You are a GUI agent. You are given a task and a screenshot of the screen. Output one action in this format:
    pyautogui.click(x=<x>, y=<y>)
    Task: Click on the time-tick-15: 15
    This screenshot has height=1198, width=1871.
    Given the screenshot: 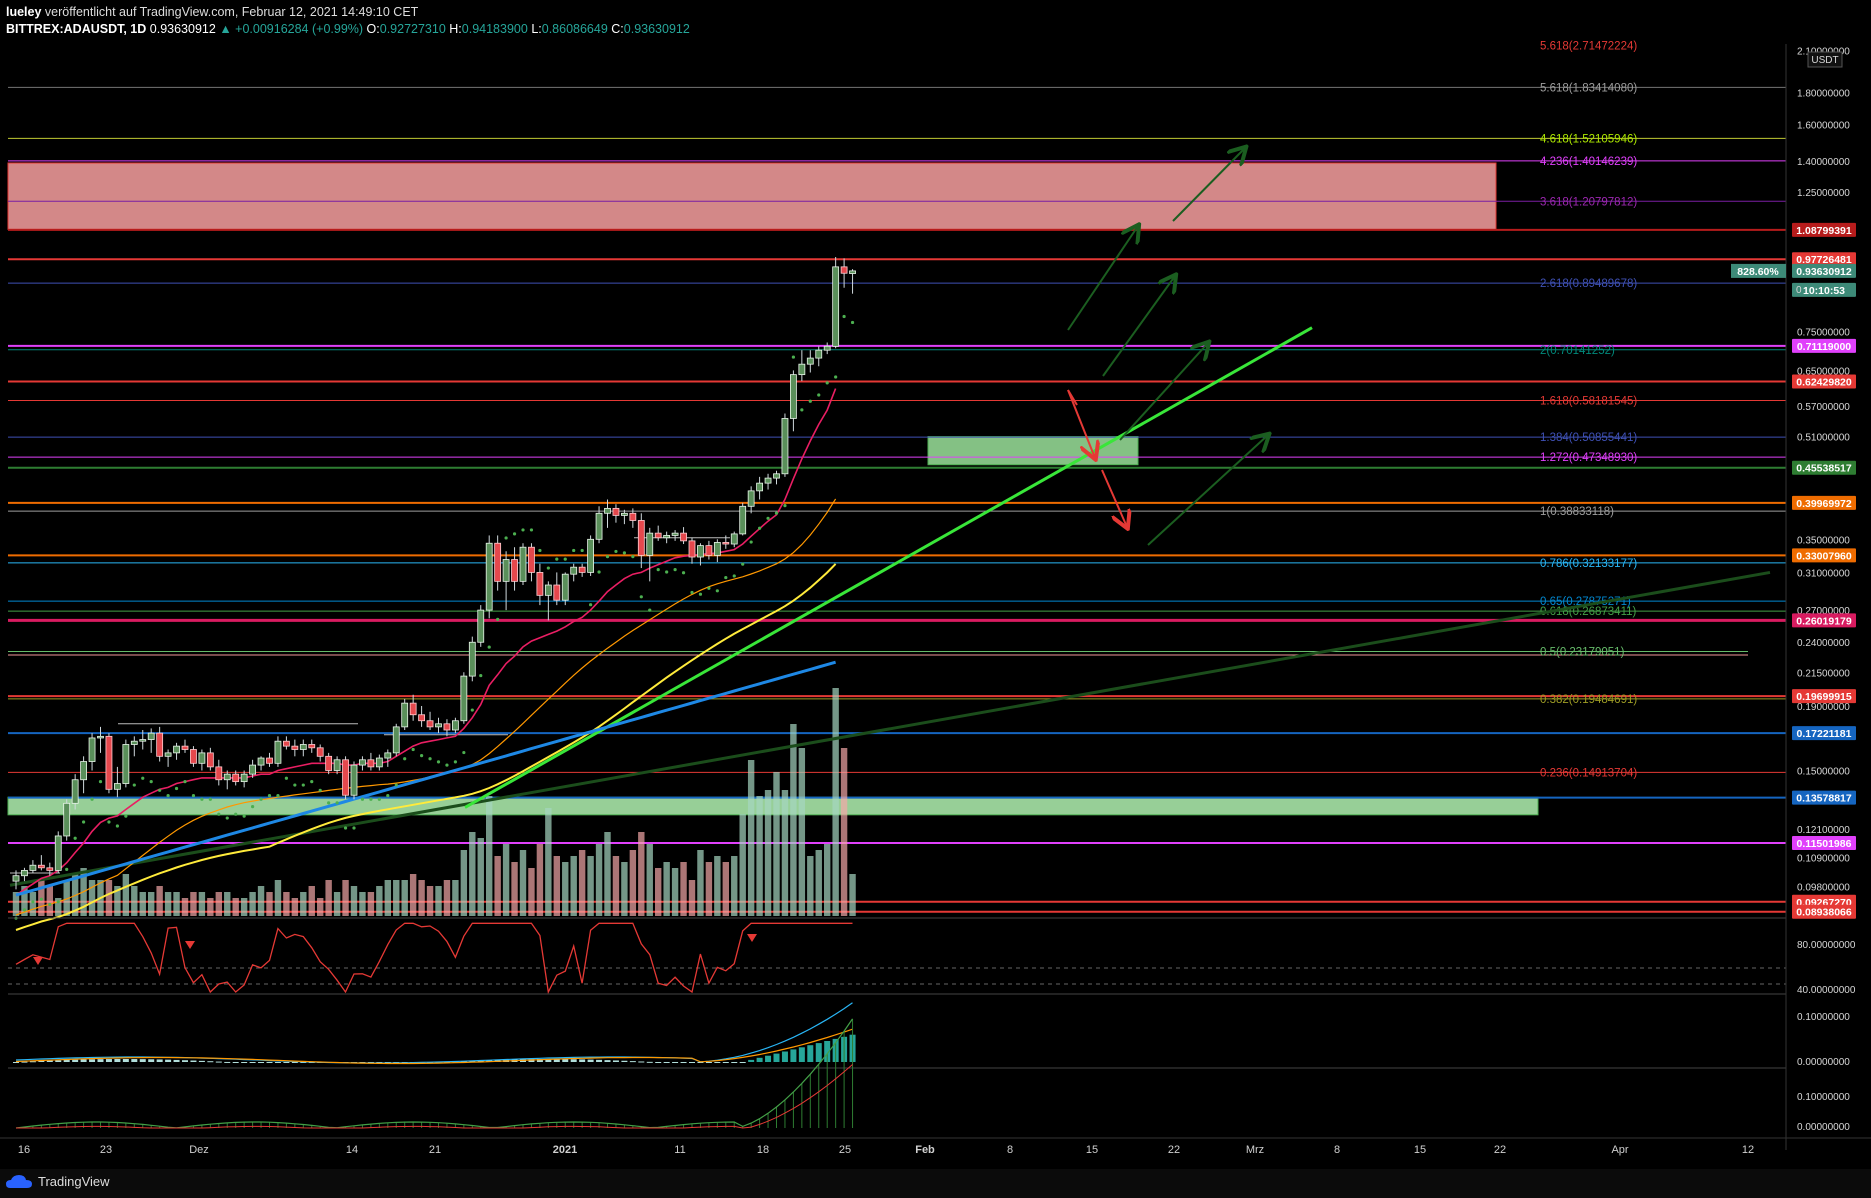 What is the action you would take?
    pyautogui.click(x=1420, y=1150)
    